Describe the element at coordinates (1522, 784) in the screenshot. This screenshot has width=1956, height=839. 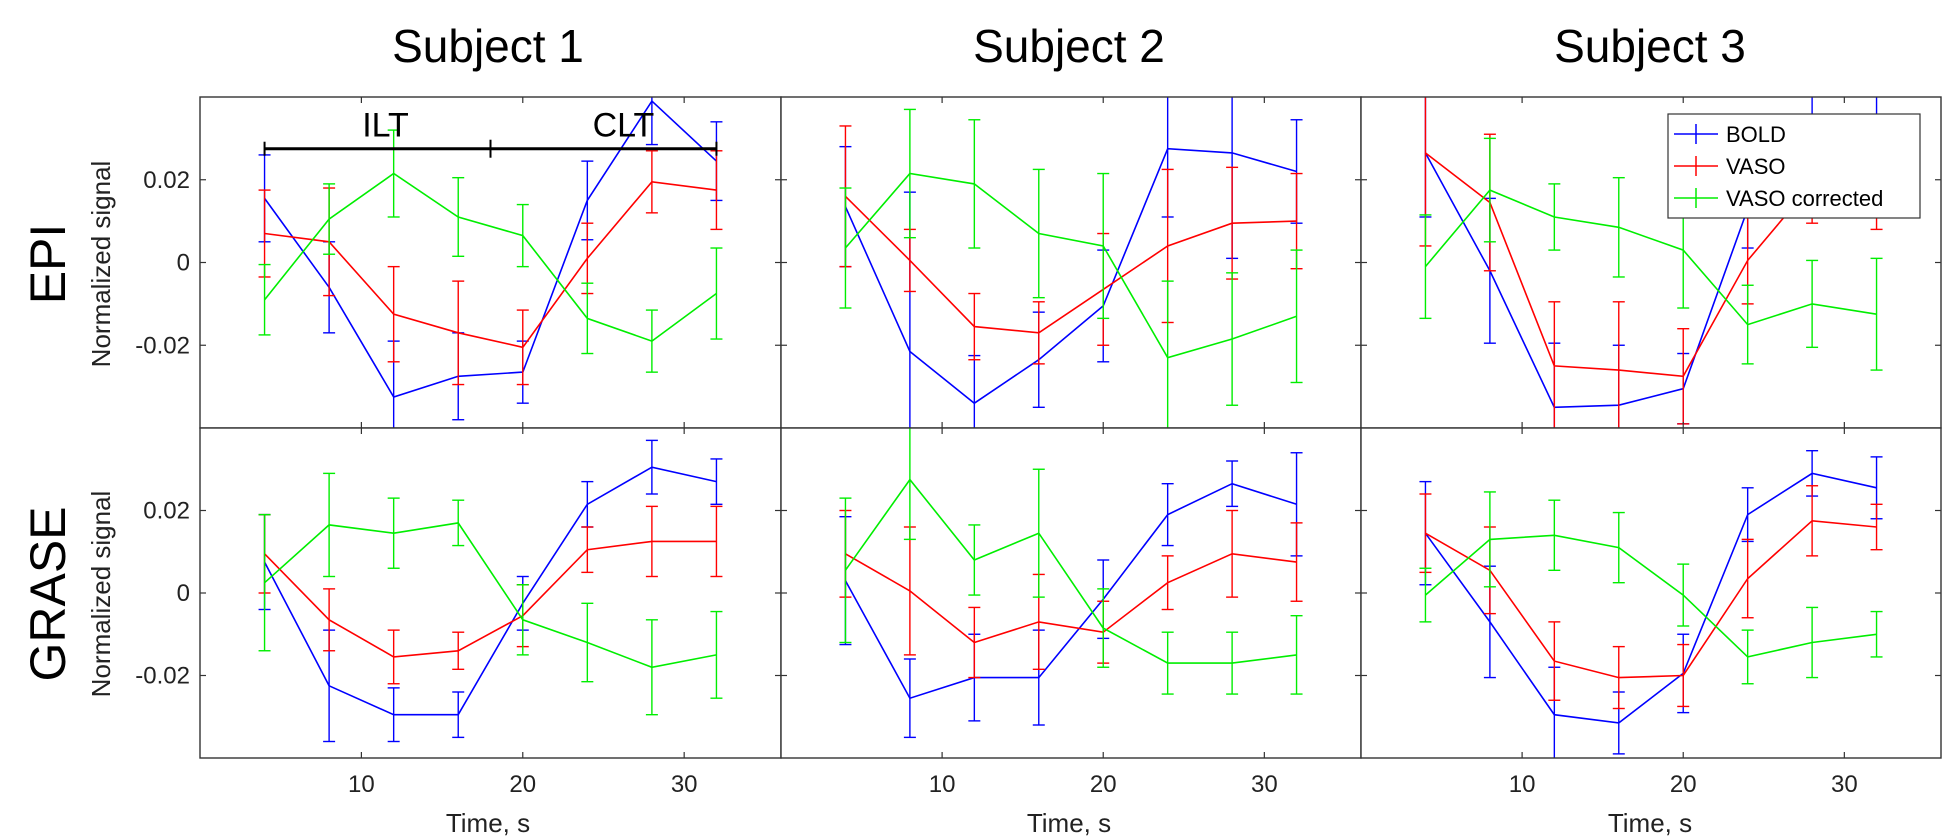
I see `xtick-label: 10` at that location.